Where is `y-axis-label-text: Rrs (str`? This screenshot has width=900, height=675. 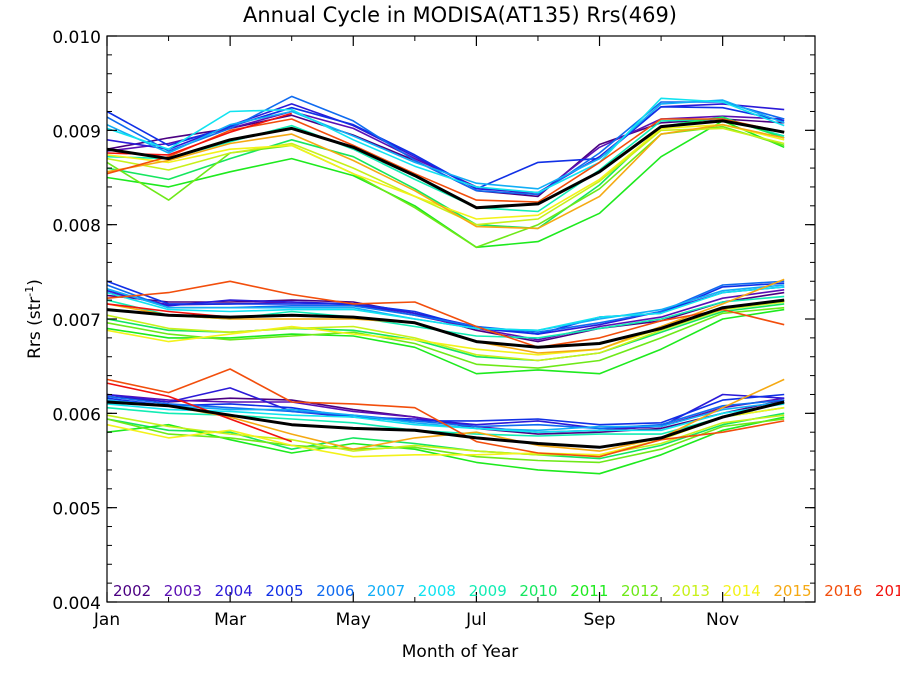 y-axis-label-text: Rrs (str is located at coordinates (35, 328).